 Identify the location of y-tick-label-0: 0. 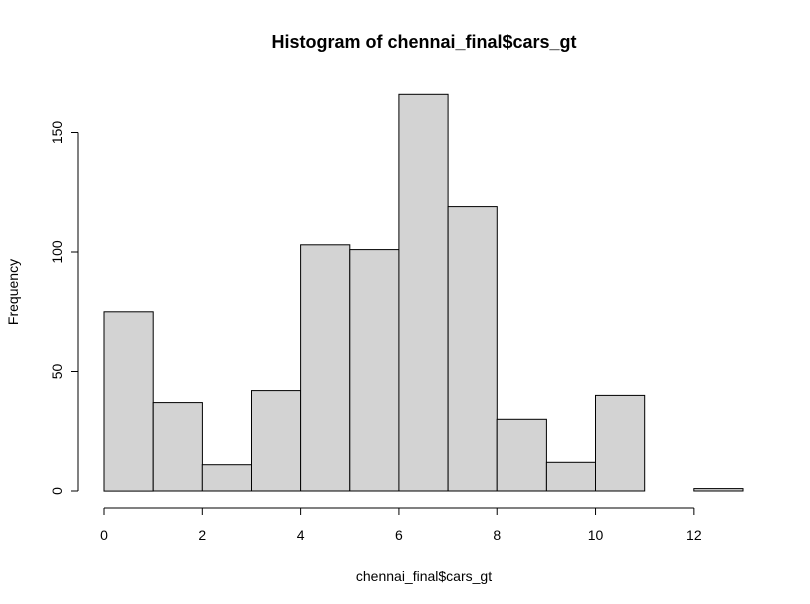
(57, 491).